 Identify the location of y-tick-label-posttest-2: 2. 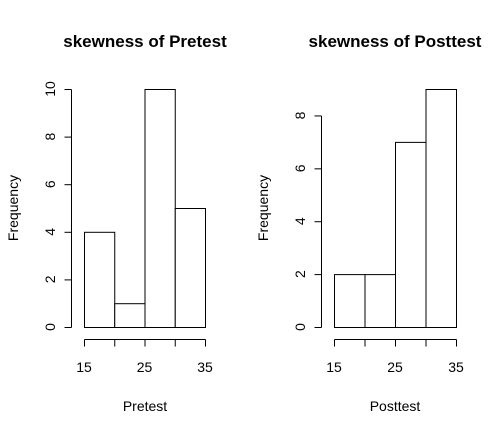
(300, 274).